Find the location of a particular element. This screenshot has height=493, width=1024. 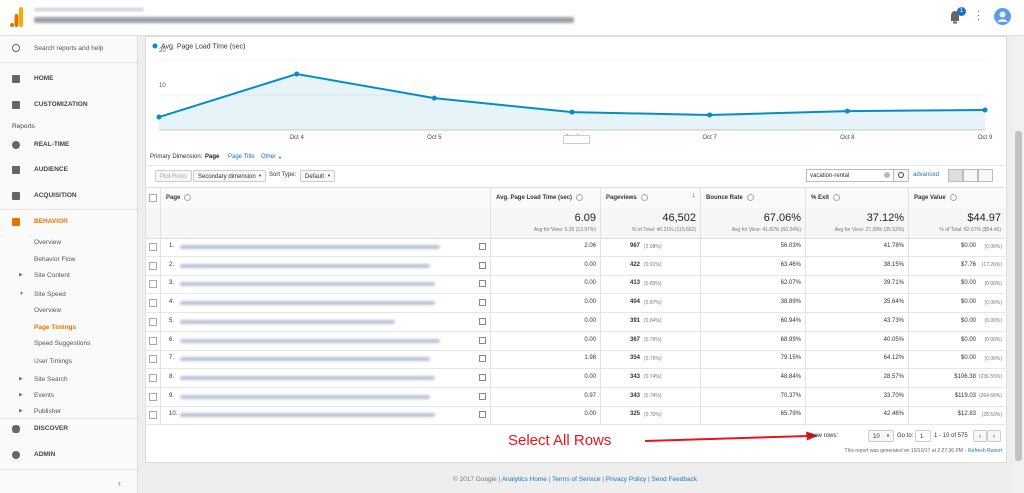

header-label: Page is located at coordinates (173, 198).